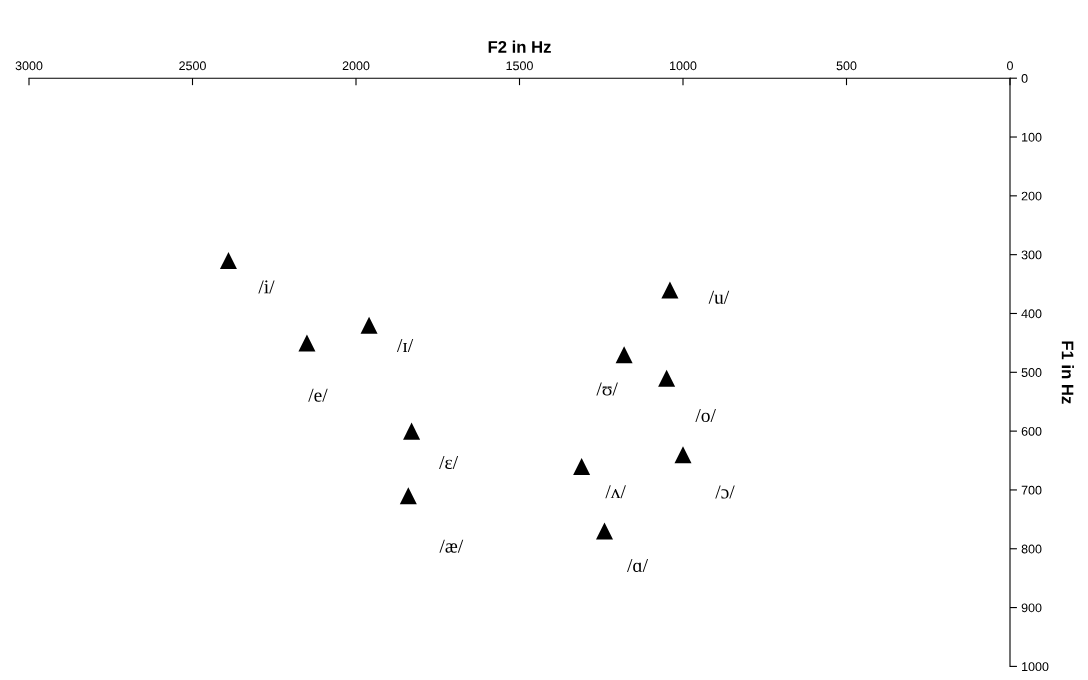 This screenshot has height=680, width=1088. Describe the element at coordinates (705, 416) in the screenshot. I see `annotation: /o/` at that location.